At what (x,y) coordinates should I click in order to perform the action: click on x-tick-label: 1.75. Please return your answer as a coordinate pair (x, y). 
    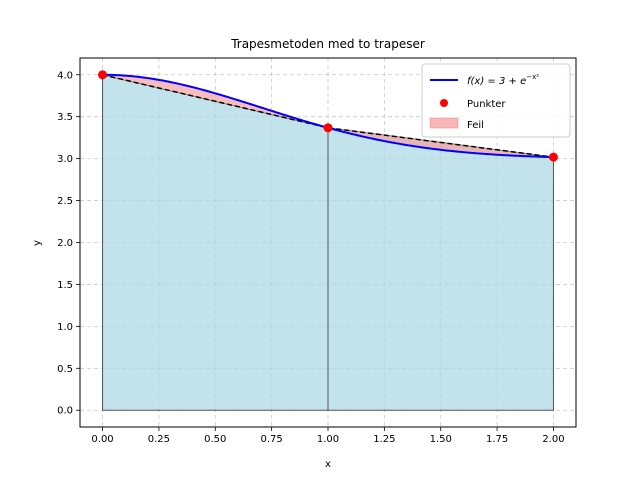
    Looking at the image, I should click on (497, 439).